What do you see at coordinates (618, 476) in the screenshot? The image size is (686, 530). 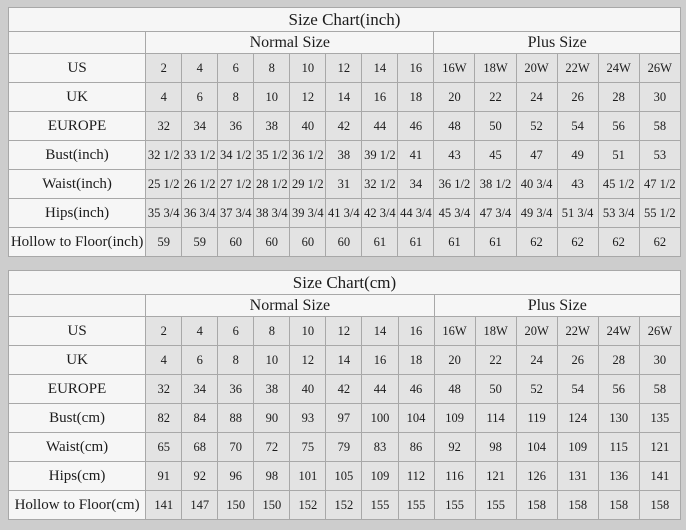 I see `size-value-cell: 136` at bounding box center [618, 476].